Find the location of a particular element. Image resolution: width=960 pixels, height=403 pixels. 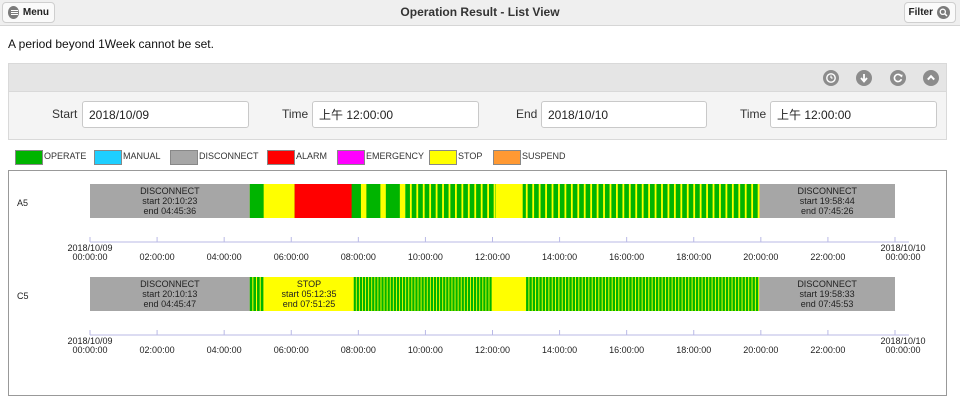

axis-start-date: 2018/10/09 is located at coordinates (89, 341).